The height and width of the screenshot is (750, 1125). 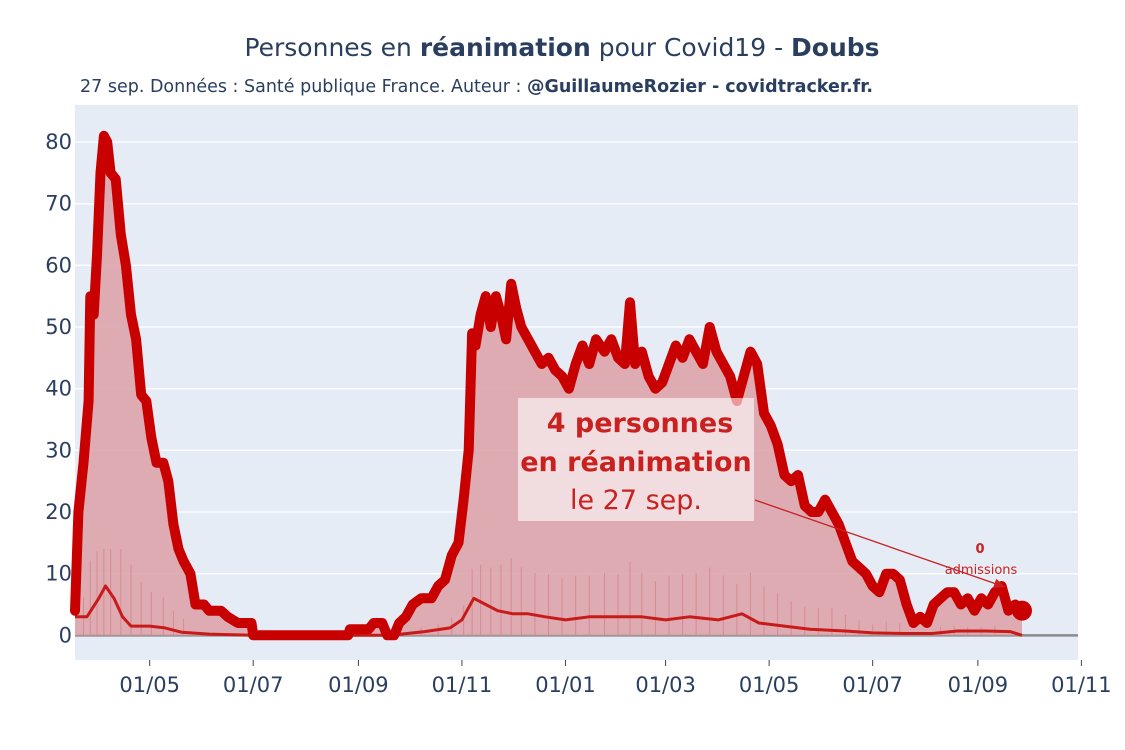 I want to click on y-tick-label: 60, so click(x=58, y=265).